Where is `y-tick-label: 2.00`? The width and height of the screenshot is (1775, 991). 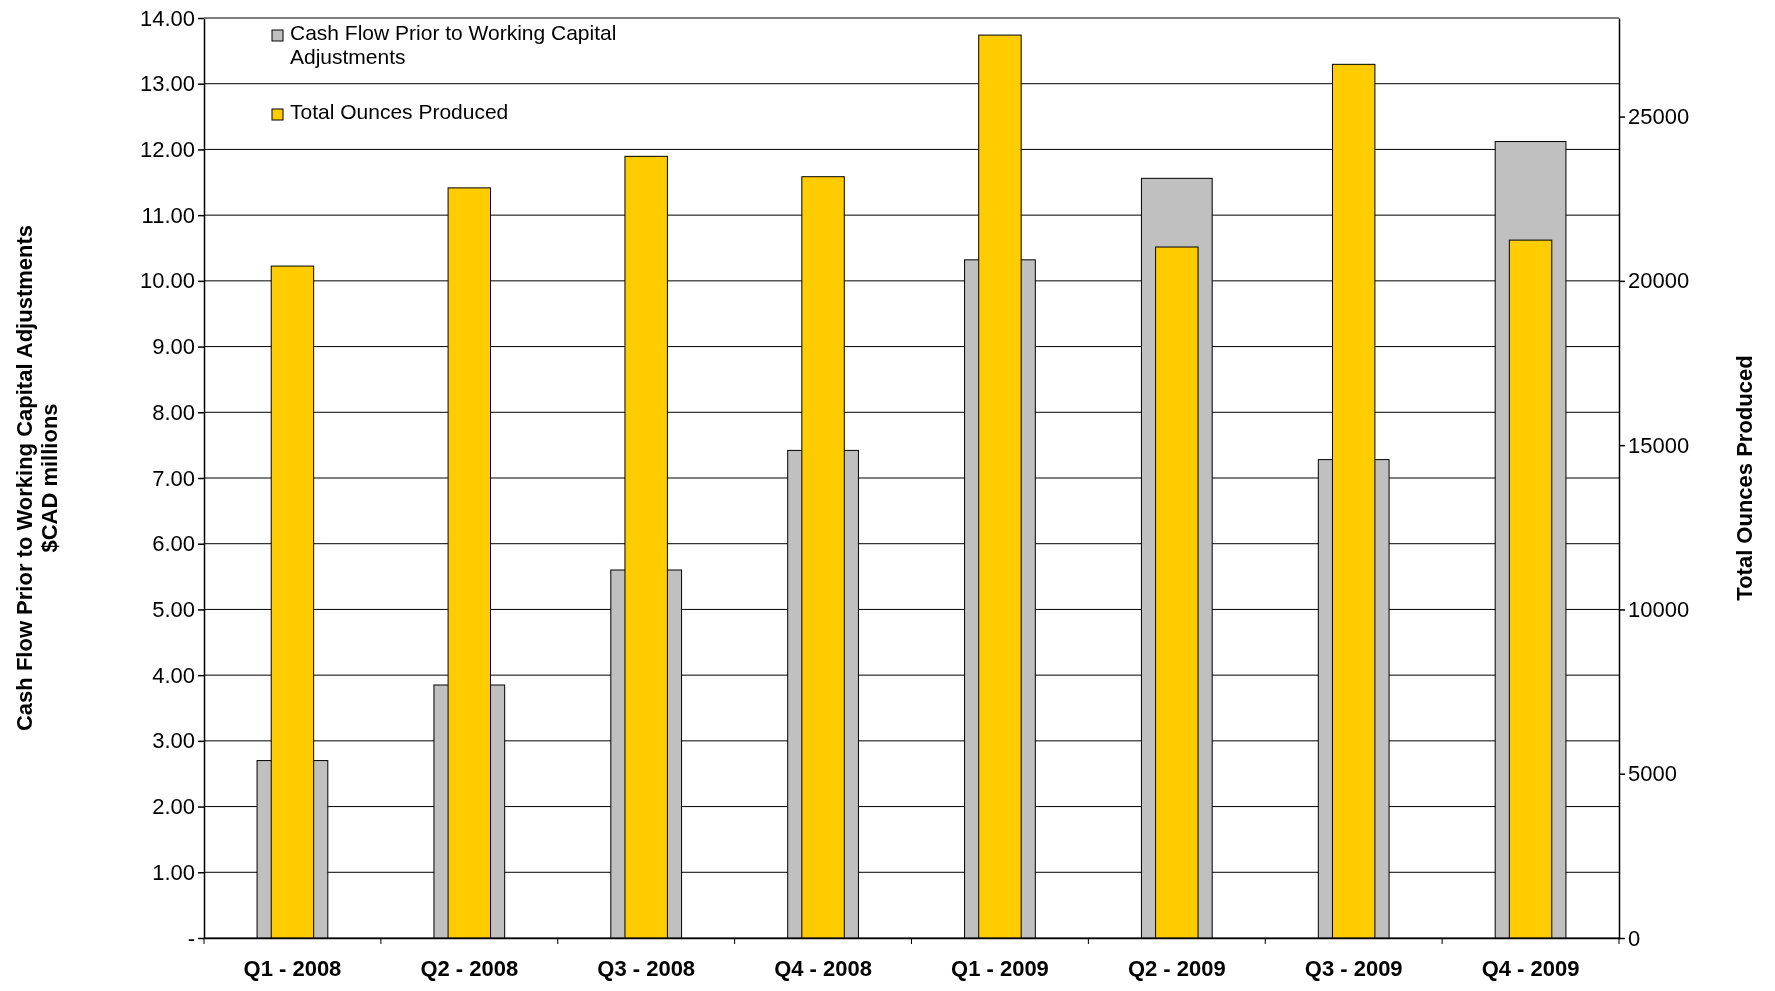 y-tick-label: 2.00 is located at coordinates (173, 807).